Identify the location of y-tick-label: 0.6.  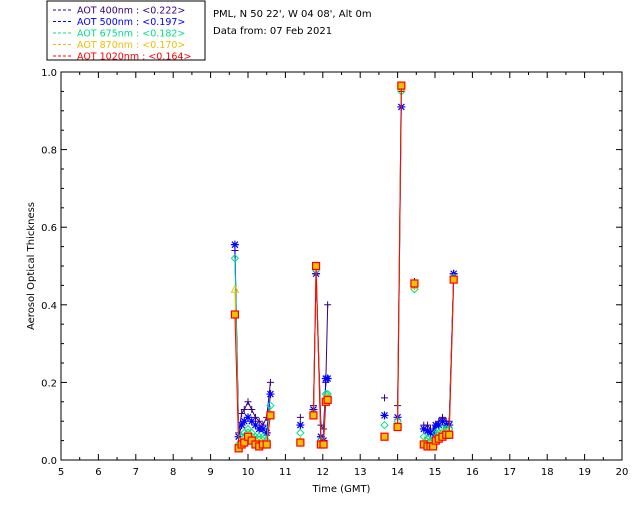
(49, 228).